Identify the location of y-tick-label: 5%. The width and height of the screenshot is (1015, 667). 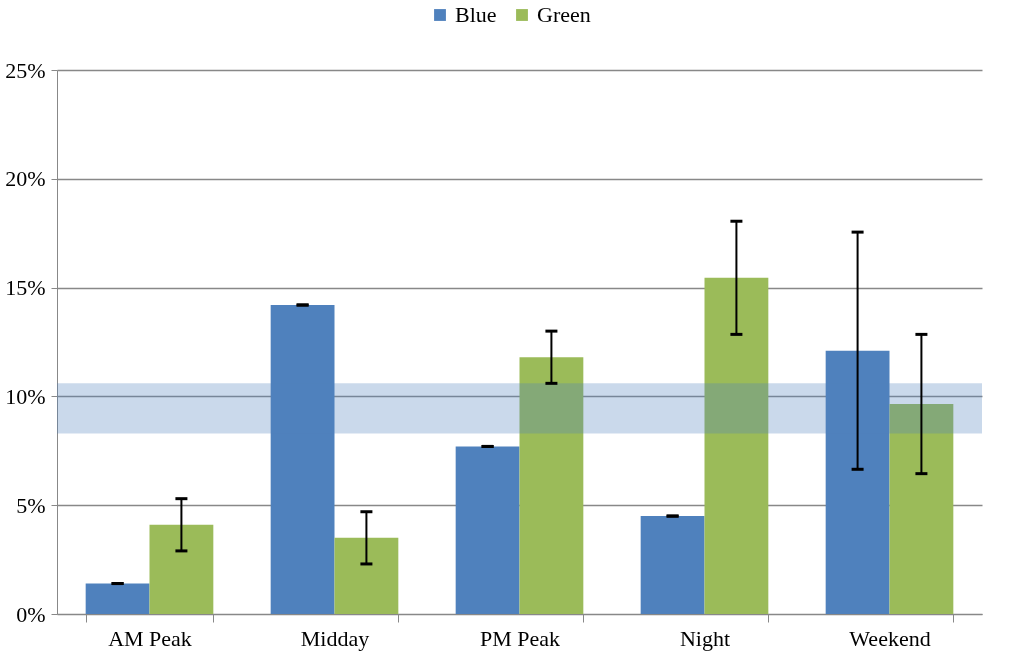
(31, 505).